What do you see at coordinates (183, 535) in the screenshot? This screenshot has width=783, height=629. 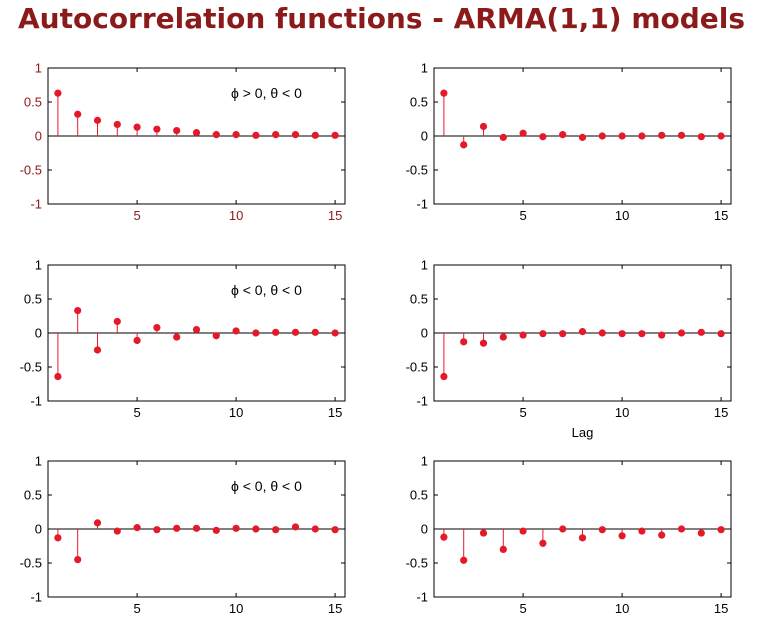 I see `acf-panel-5: 1 0.5 0 -0.5 -1 5 10 15 ϕ < 0, θ < 0` at bounding box center [183, 535].